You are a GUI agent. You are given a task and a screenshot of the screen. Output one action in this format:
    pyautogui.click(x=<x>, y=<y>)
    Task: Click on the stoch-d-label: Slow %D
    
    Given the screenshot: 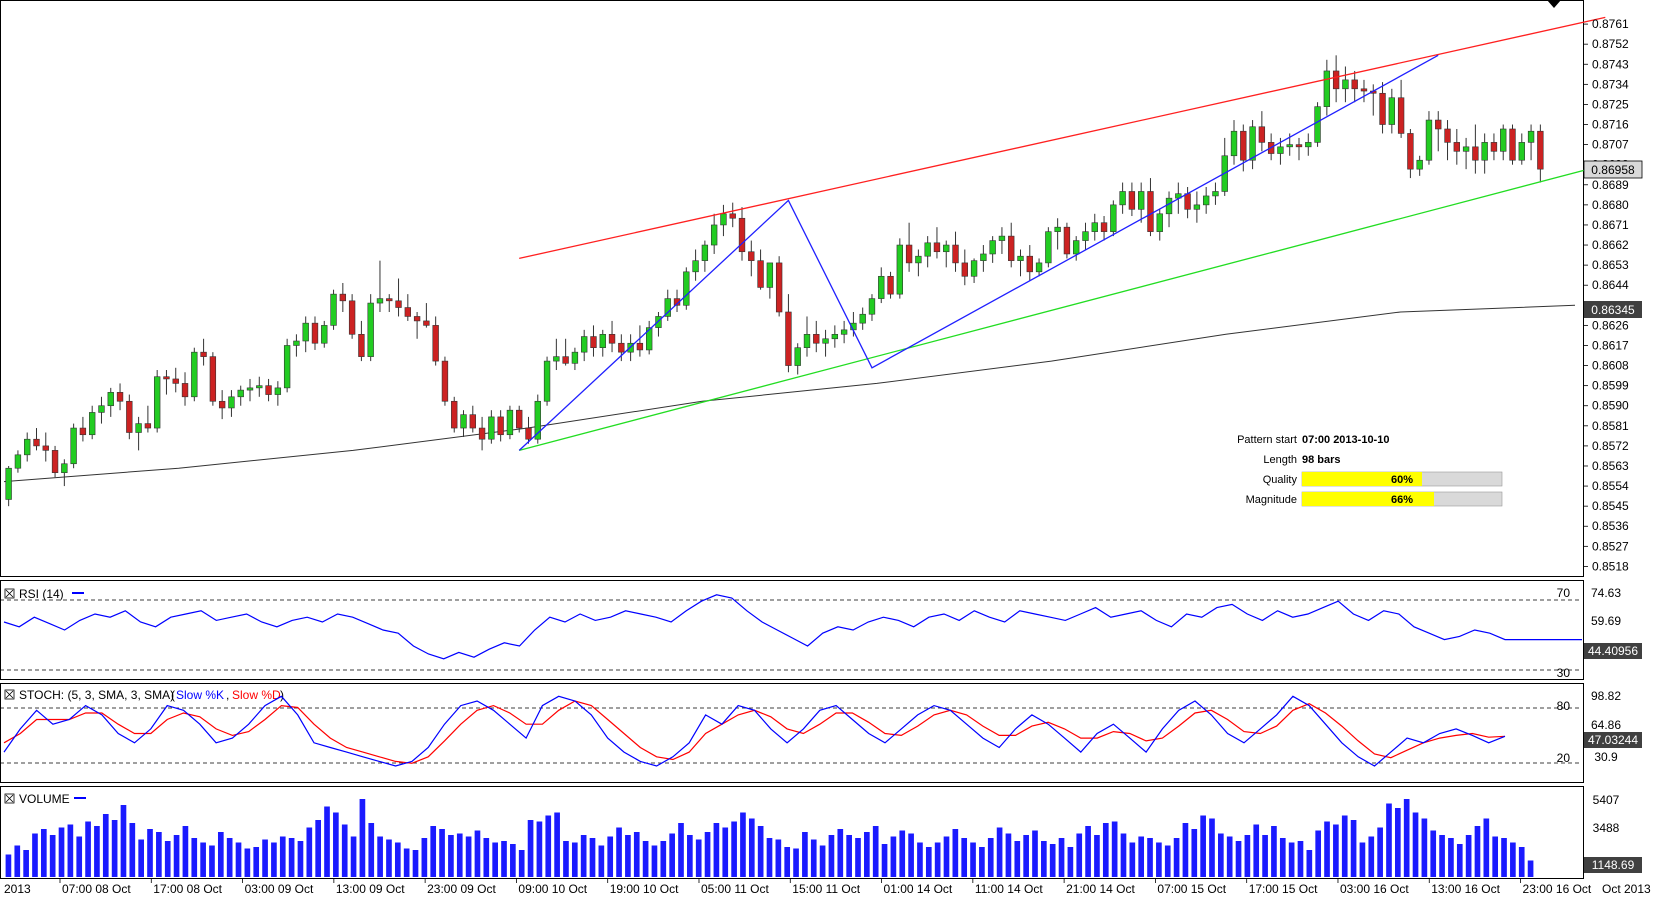 What is the action you would take?
    pyautogui.click(x=256, y=695)
    